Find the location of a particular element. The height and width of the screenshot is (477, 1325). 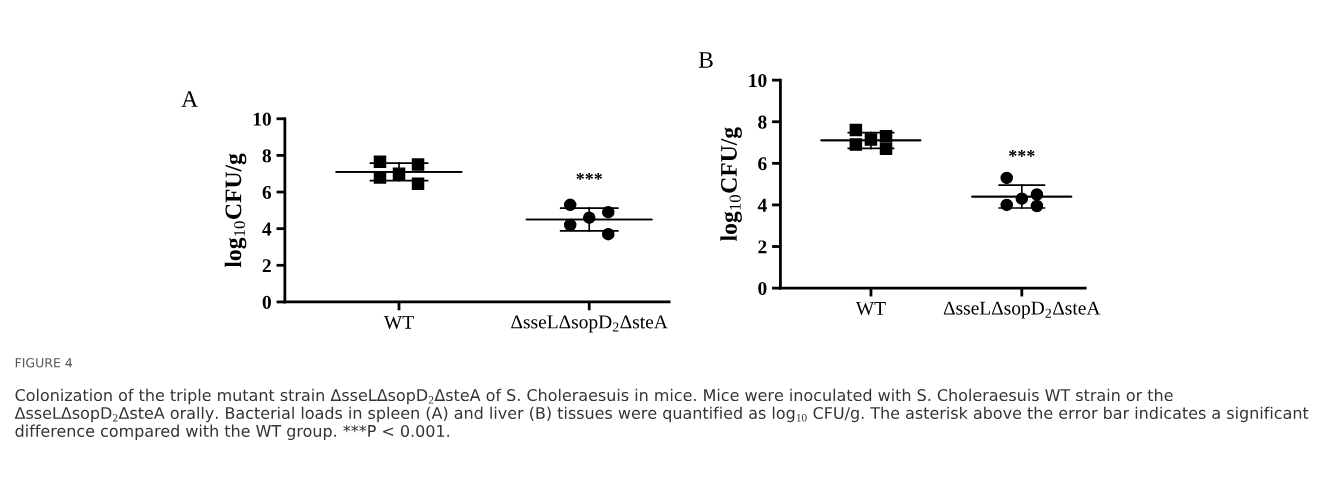

text: Colonization of the triple mutant strain ΔsseLΔsopD$_{2}$ΔsteA of S. Choleraesuis in mice. Mice were inoculated with S. Choleraesuis WT strain or the ΔsseLΔsopD$_{2}$ΔsteA orally. Bacterial loads in spleen (A) and liver (B) tissues were quantified as log$_{10}$ CFU/g. The asterisk above the error bar indicates a significant difference compared with the WT group. ***P < 0.001. is located at coordinates (661, 414).